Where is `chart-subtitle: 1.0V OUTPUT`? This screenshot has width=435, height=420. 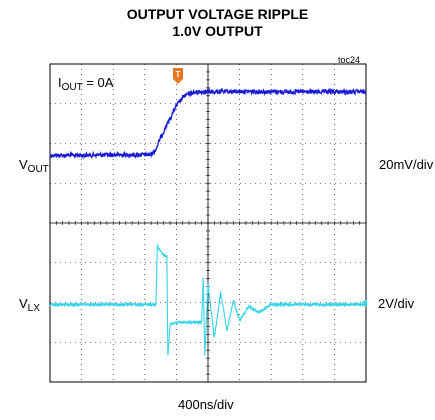 chart-subtitle: 1.0V OUTPUT is located at coordinates (217, 31).